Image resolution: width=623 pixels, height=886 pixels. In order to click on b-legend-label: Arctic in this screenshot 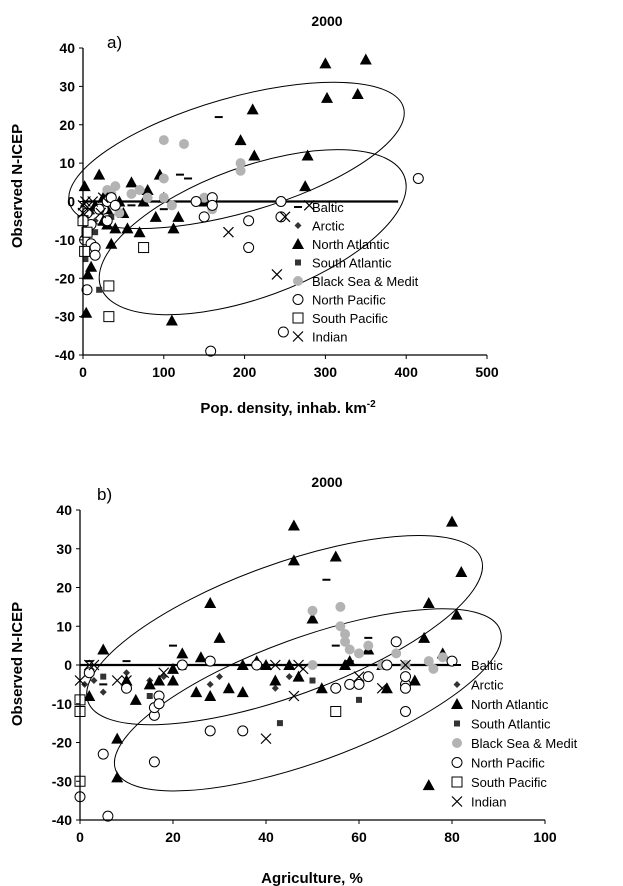, I will do `click(487, 685)`.